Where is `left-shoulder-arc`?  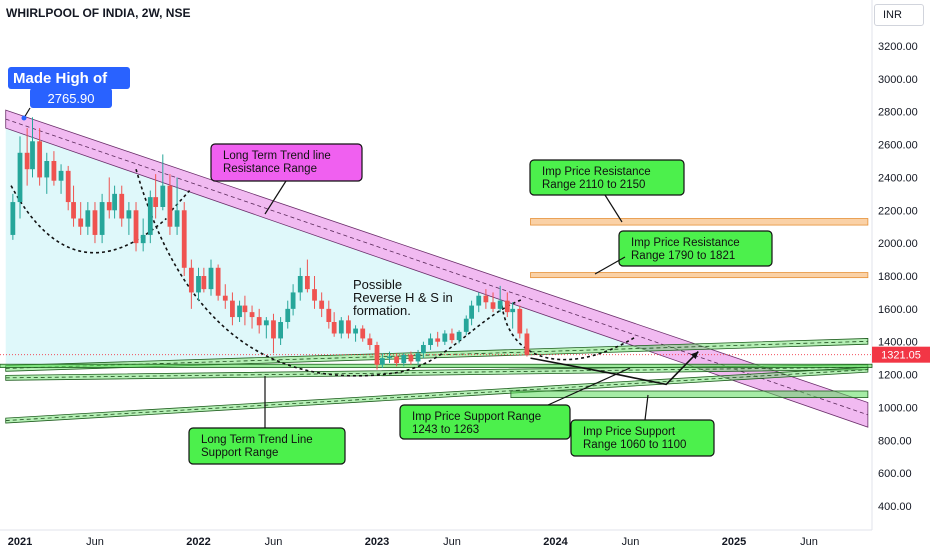 left-shoulder-arc is located at coordinates (88, 219).